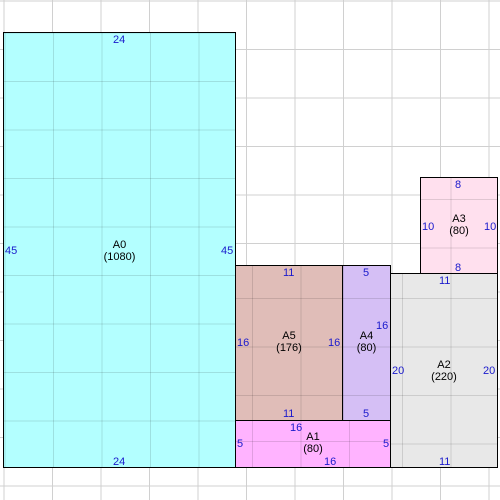 Image resolution: width=500 pixels, height=500 pixels. I want to click on dim-a1-top: 16, so click(296, 428).